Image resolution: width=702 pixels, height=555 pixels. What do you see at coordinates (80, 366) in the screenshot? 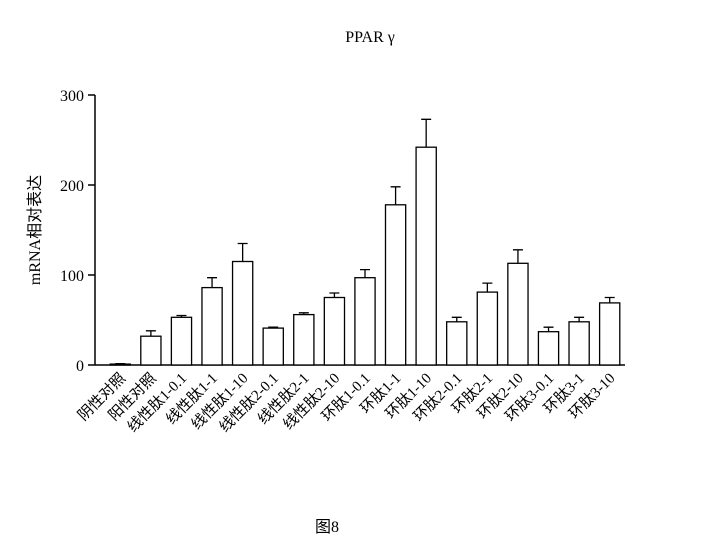
I see `y-tick-label: 0` at bounding box center [80, 366].